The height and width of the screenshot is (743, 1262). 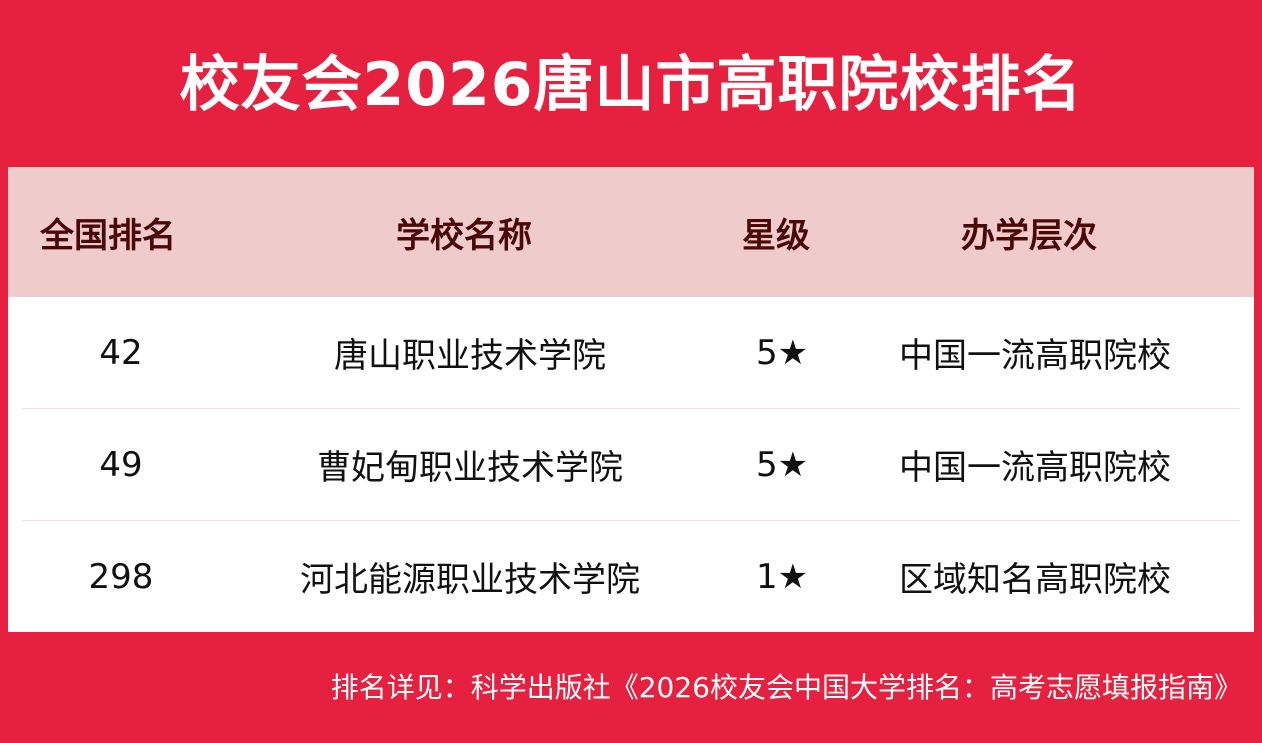 I want to click on header-stars: 星级, so click(x=776, y=235).